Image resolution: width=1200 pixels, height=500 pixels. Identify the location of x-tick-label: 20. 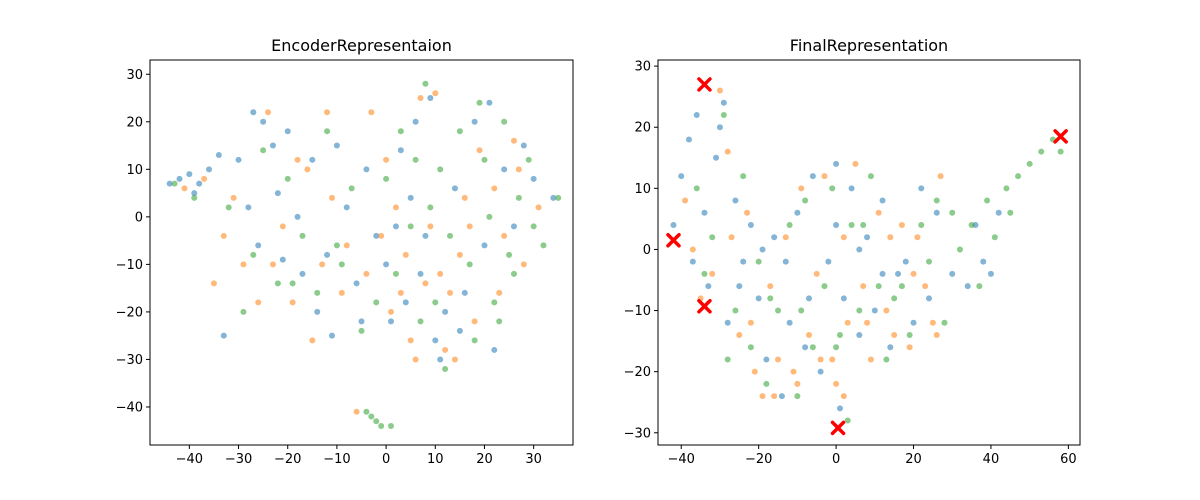
(484, 459).